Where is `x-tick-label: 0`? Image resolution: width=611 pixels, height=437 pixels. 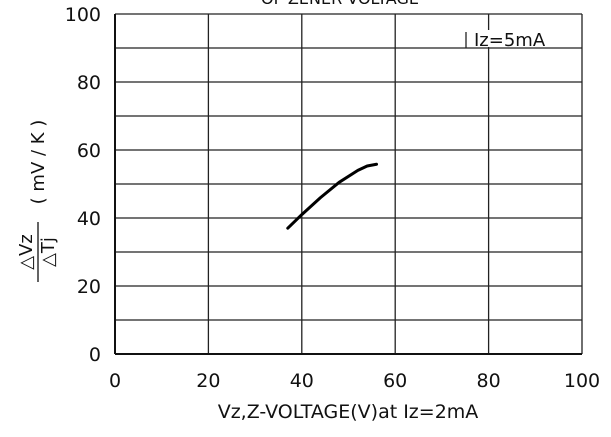 x-tick-label: 0 is located at coordinates (115, 381).